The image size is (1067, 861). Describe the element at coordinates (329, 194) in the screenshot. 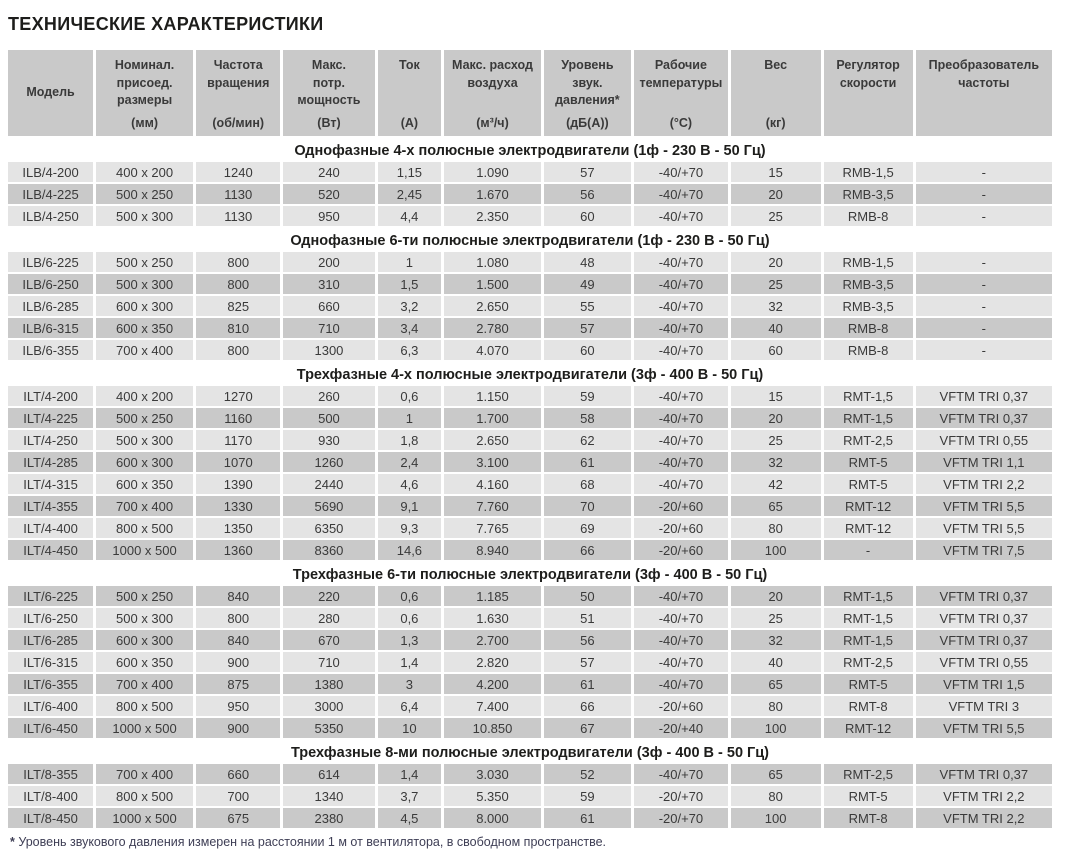

I see `cell-power: 520` at that location.